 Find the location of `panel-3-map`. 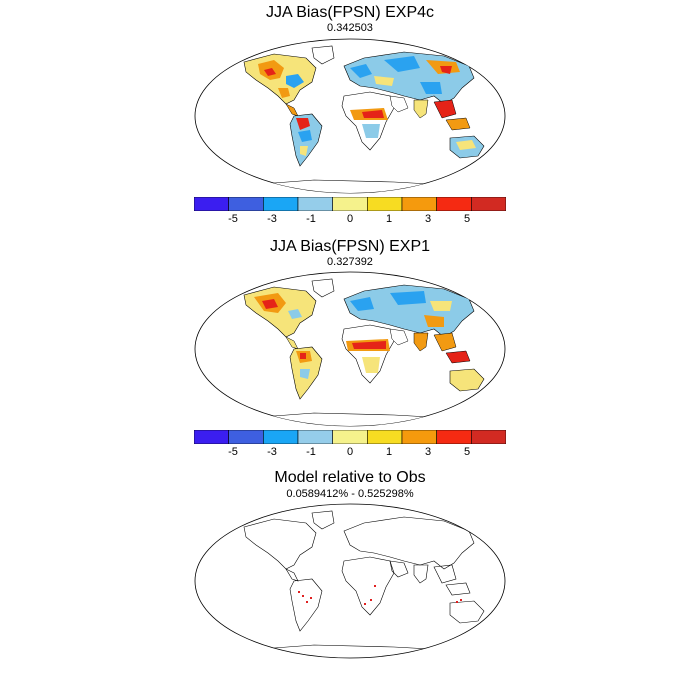

panel-3-map is located at coordinates (350, 581).